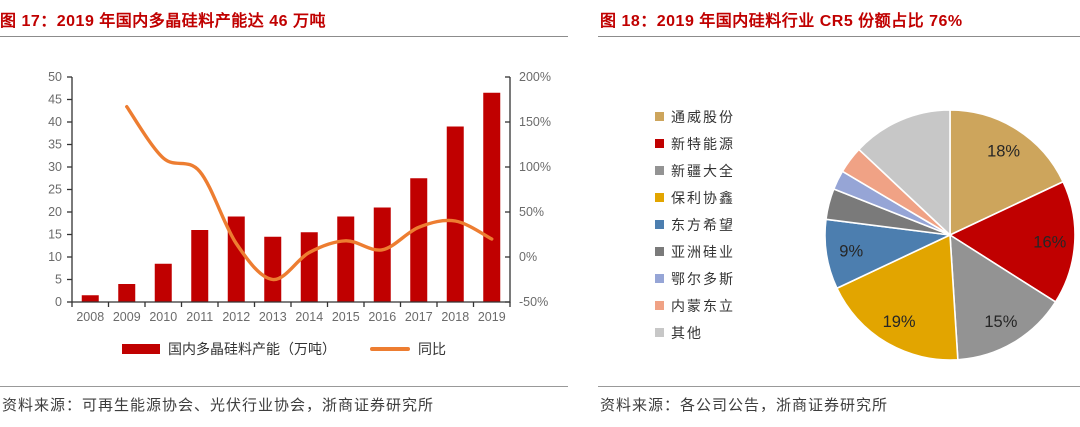  What do you see at coordinates (273, 269) in the screenshot?
I see `capacity-bar-2013` at bounding box center [273, 269].